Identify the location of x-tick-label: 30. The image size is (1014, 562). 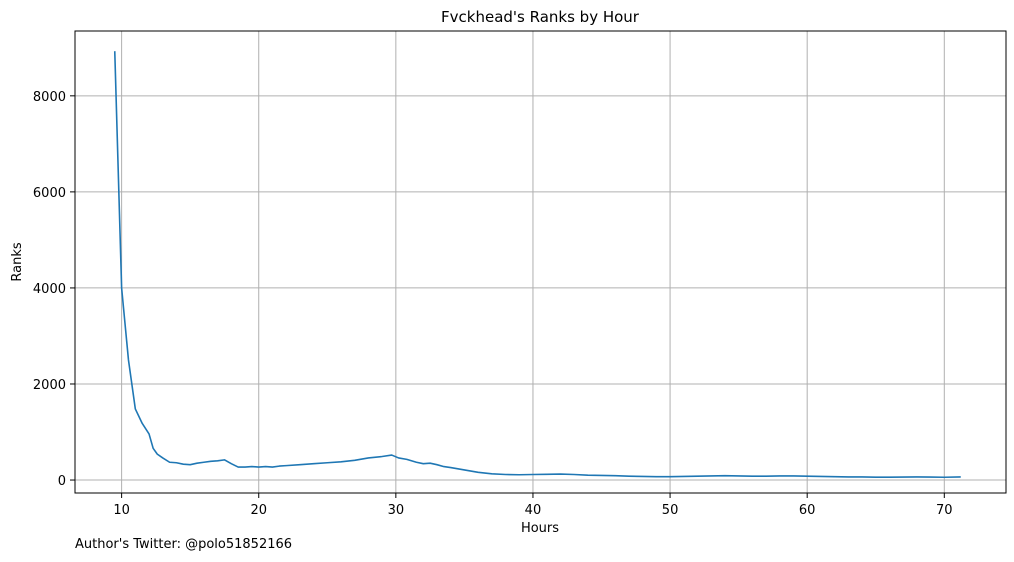
(396, 510).